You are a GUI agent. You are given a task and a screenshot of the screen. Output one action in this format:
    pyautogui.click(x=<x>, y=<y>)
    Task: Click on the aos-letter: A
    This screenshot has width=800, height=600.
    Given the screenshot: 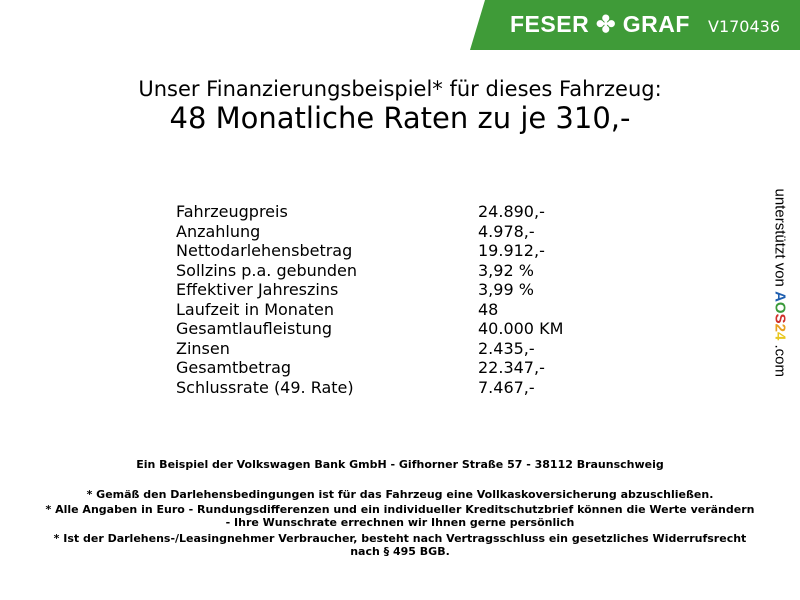 What is the action you would take?
    pyautogui.click(x=780, y=296)
    